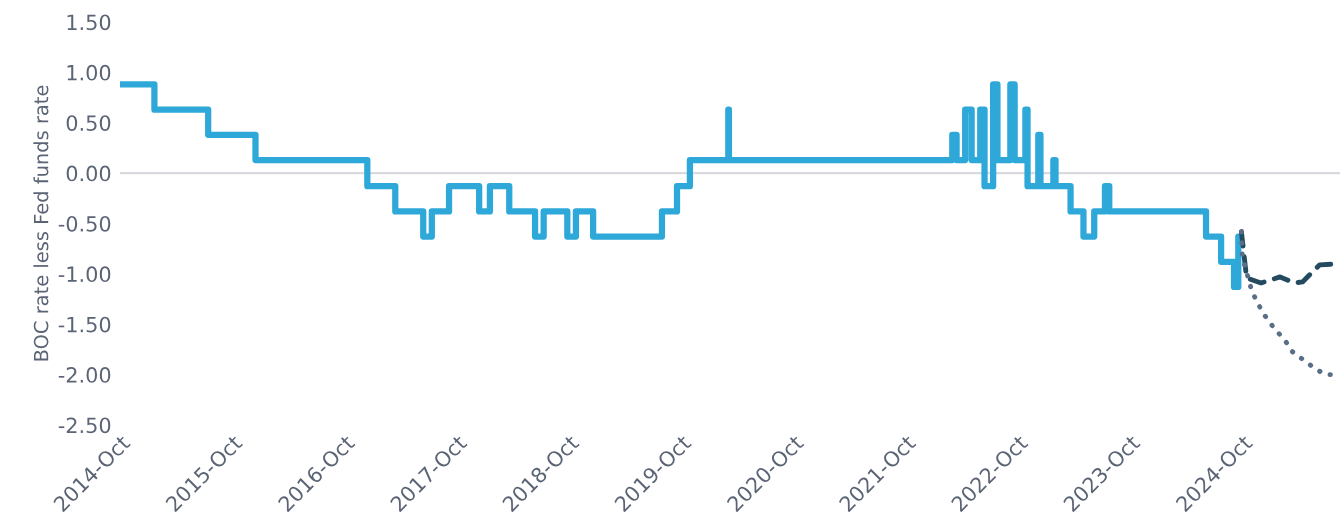 The height and width of the screenshot is (532, 1344). I want to click on y-tick-label: -0.50, so click(84, 223).